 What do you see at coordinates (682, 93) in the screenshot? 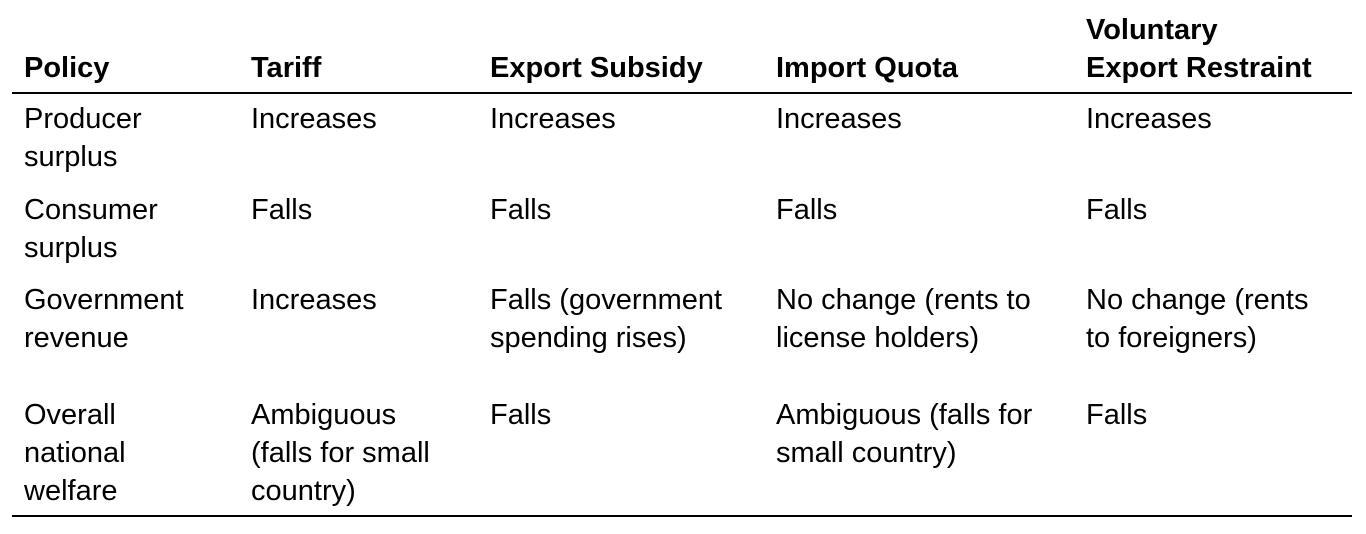
I see `header-divider` at bounding box center [682, 93].